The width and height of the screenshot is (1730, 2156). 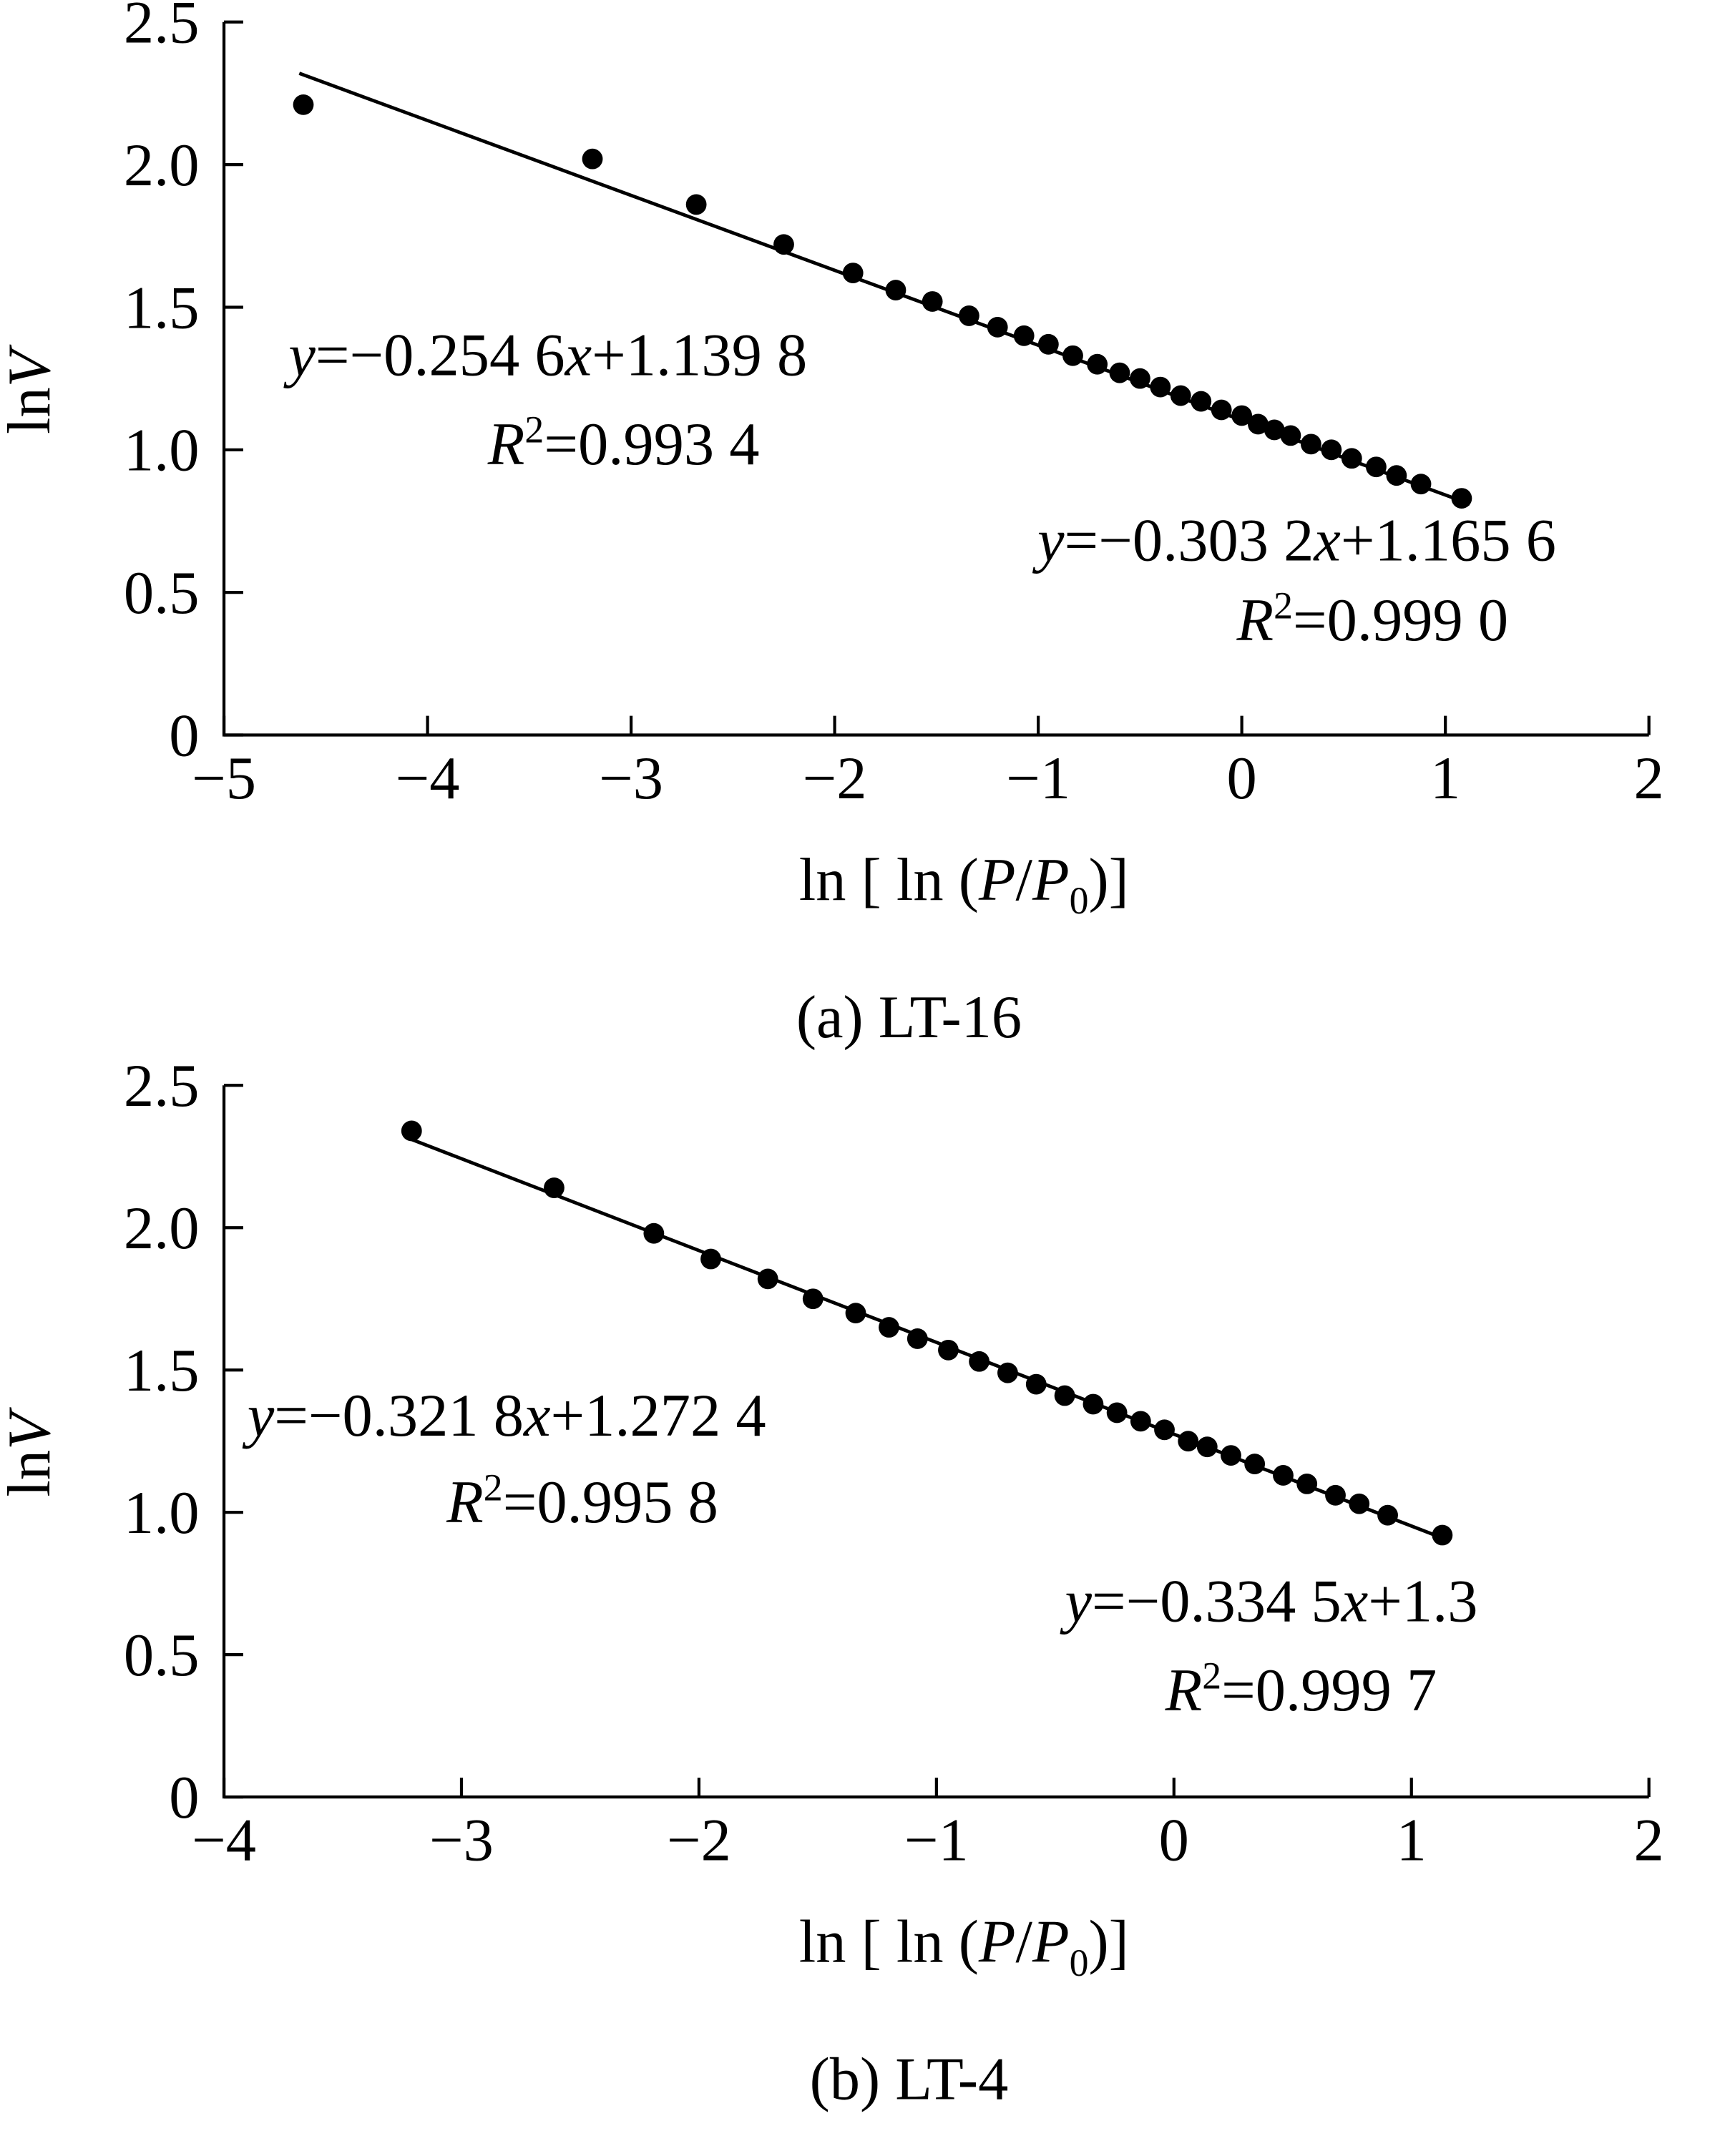 I want to click on text-part: =−0.321 8, so click(x=399, y=1416).